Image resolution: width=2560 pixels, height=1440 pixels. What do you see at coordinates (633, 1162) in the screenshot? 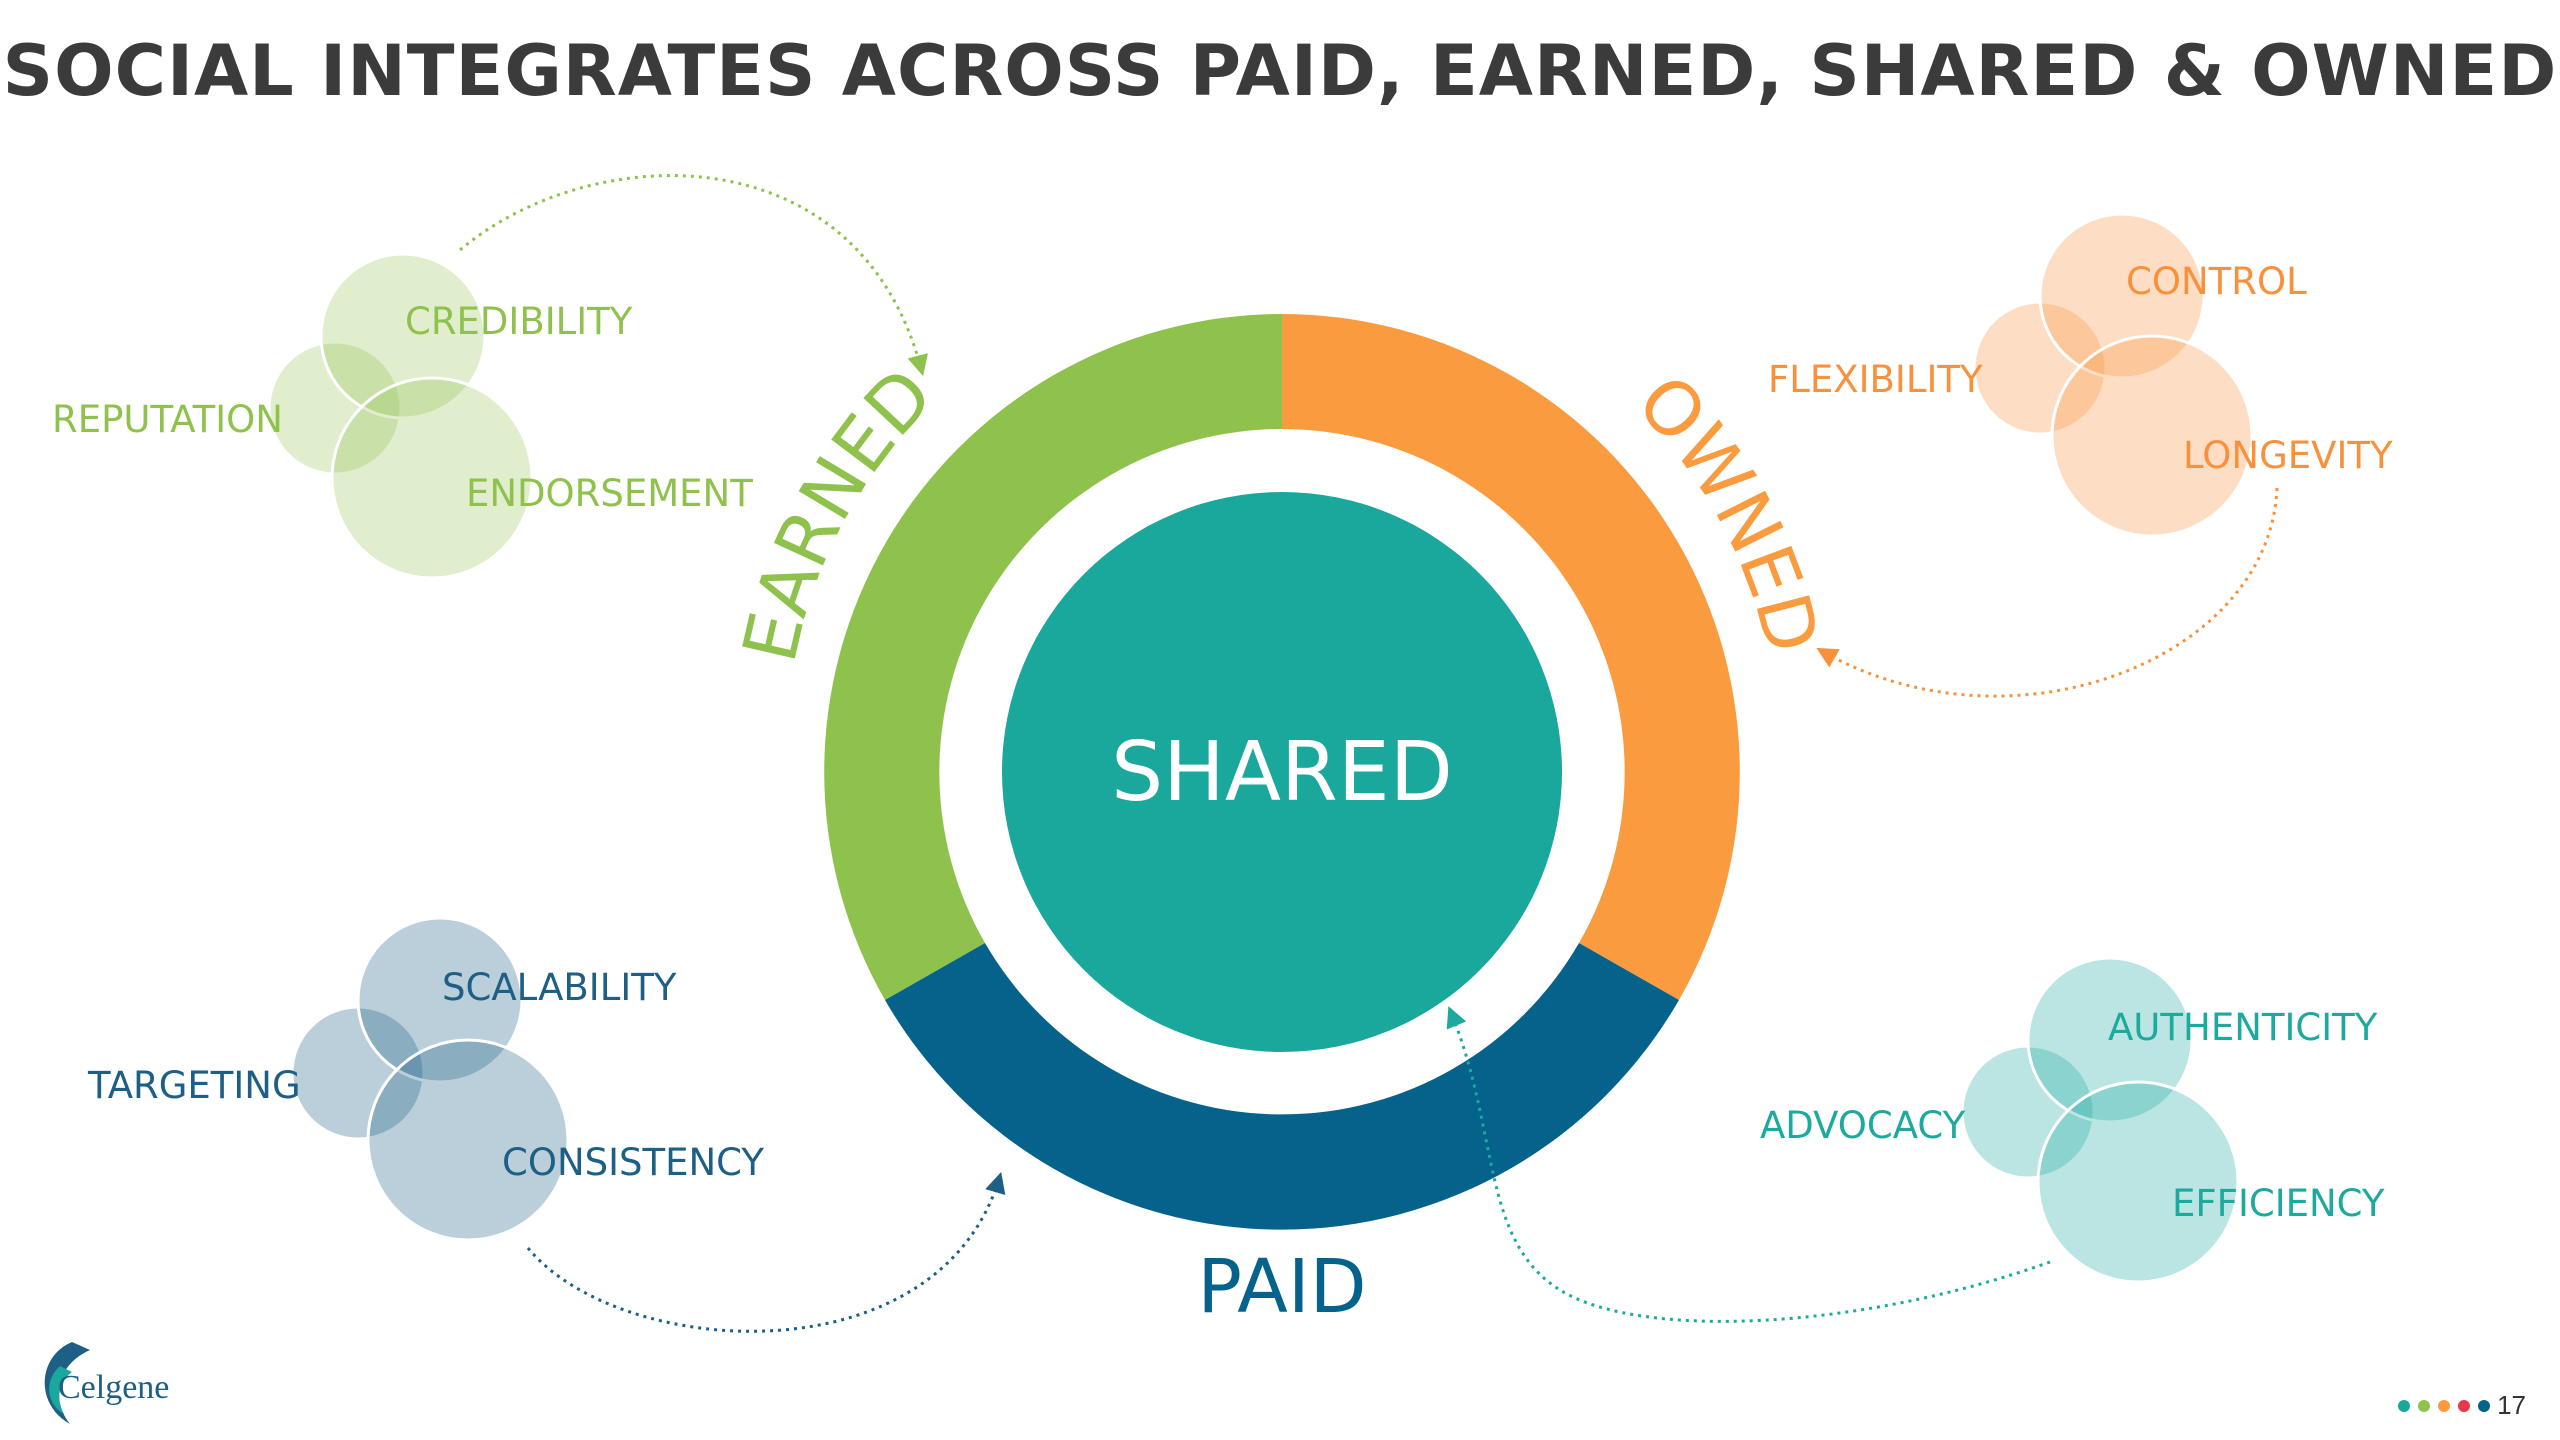
I see `paid-item-consistency: CONSISTENCY` at bounding box center [633, 1162].